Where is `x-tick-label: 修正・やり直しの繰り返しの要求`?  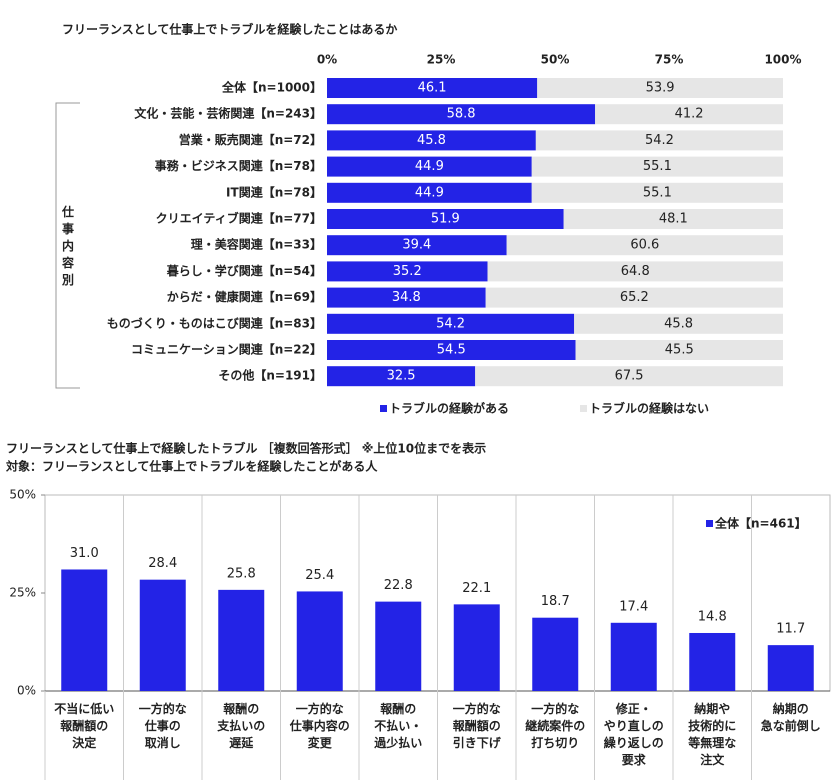
x-tick-label: 修正・やり直しの繰り返しの要求 is located at coordinates (634, 734).